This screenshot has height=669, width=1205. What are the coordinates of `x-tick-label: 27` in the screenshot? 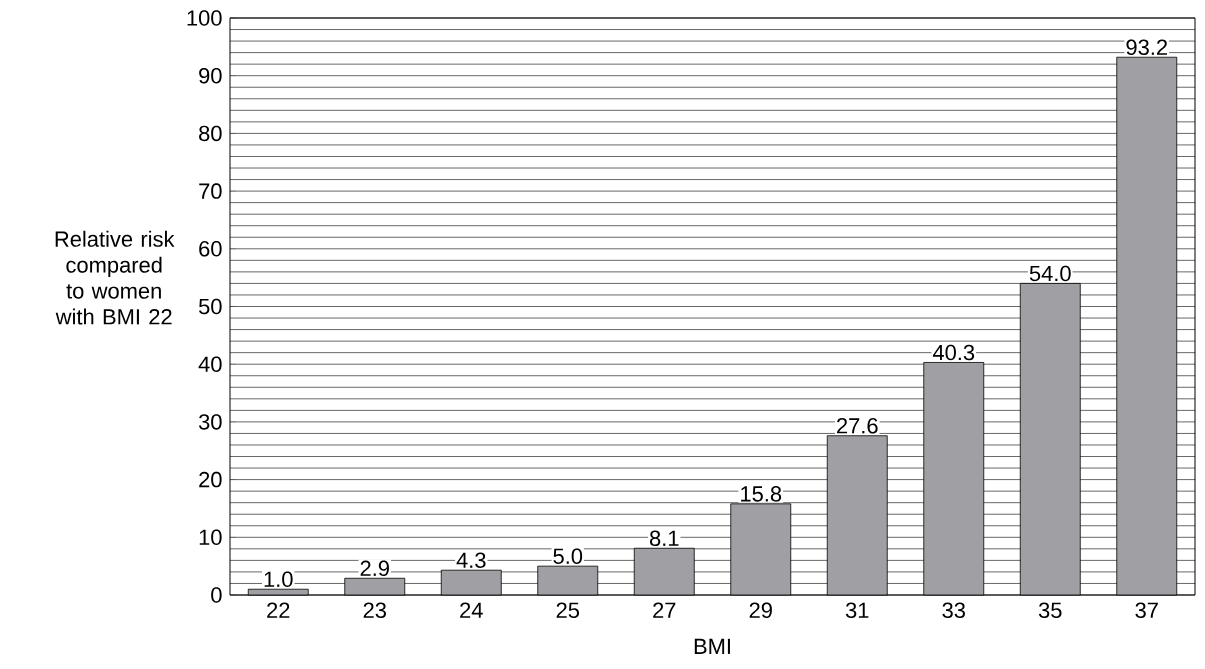 It's located at (664, 610).